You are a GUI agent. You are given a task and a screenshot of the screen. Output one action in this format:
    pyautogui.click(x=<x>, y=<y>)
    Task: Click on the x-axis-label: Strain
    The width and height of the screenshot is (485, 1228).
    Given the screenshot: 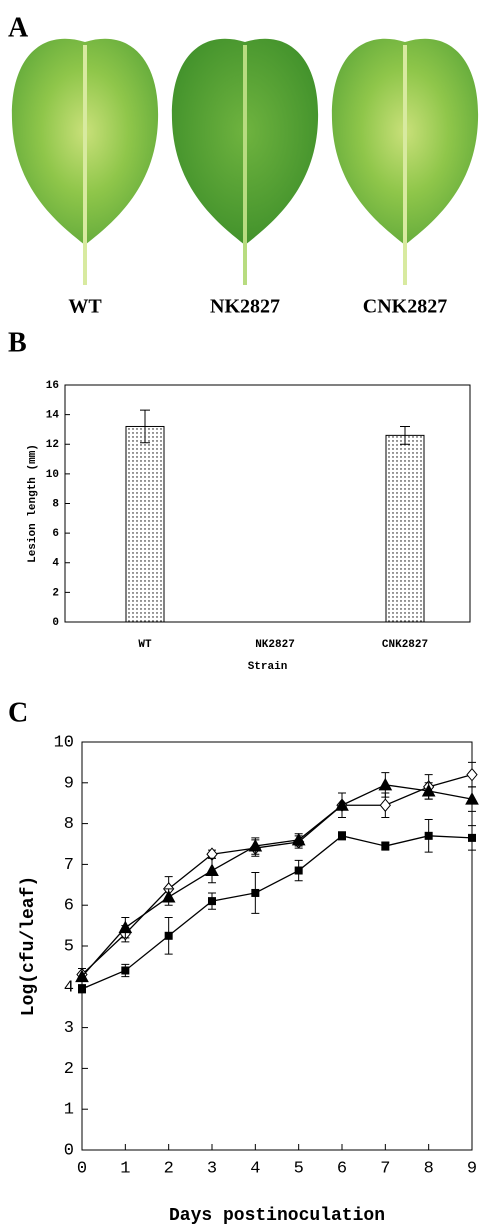 What is the action you would take?
    pyautogui.click(x=268, y=667)
    